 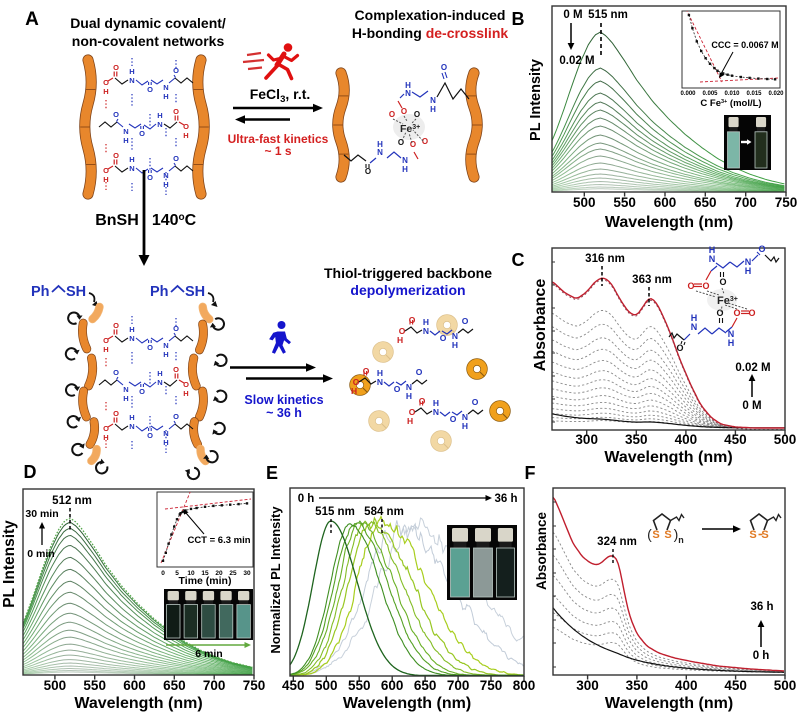 What do you see at coordinates (218, 540) in the screenshot?
I see `svg-text: CCT = 6.3 min` at bounding box center [218, 540].